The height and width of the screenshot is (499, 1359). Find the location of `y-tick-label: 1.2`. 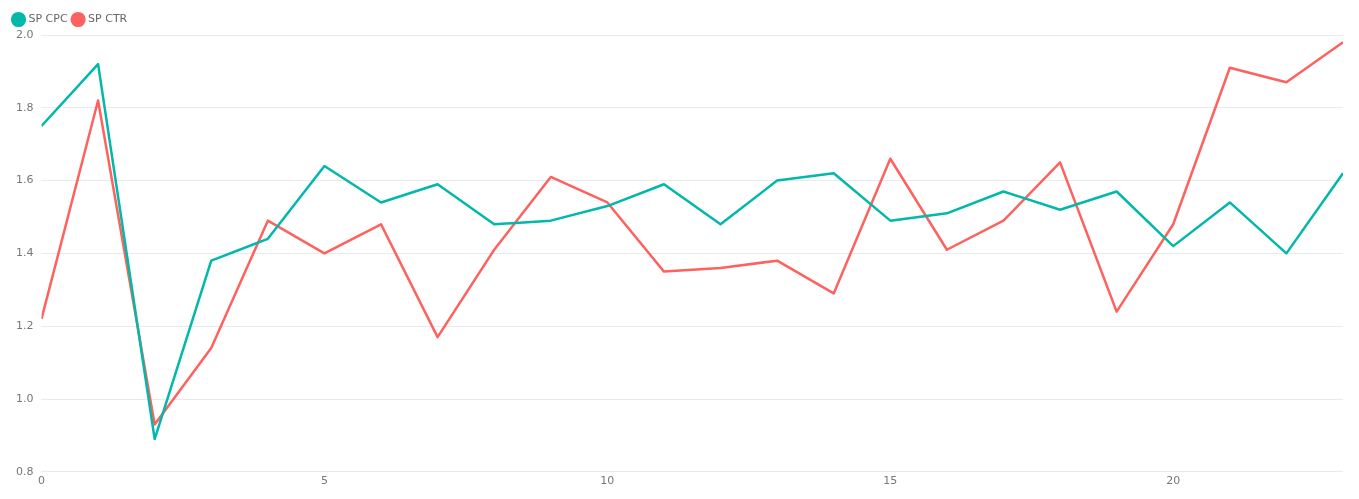

y-tick-label: 1.2 is located at coordinates (24, 326).